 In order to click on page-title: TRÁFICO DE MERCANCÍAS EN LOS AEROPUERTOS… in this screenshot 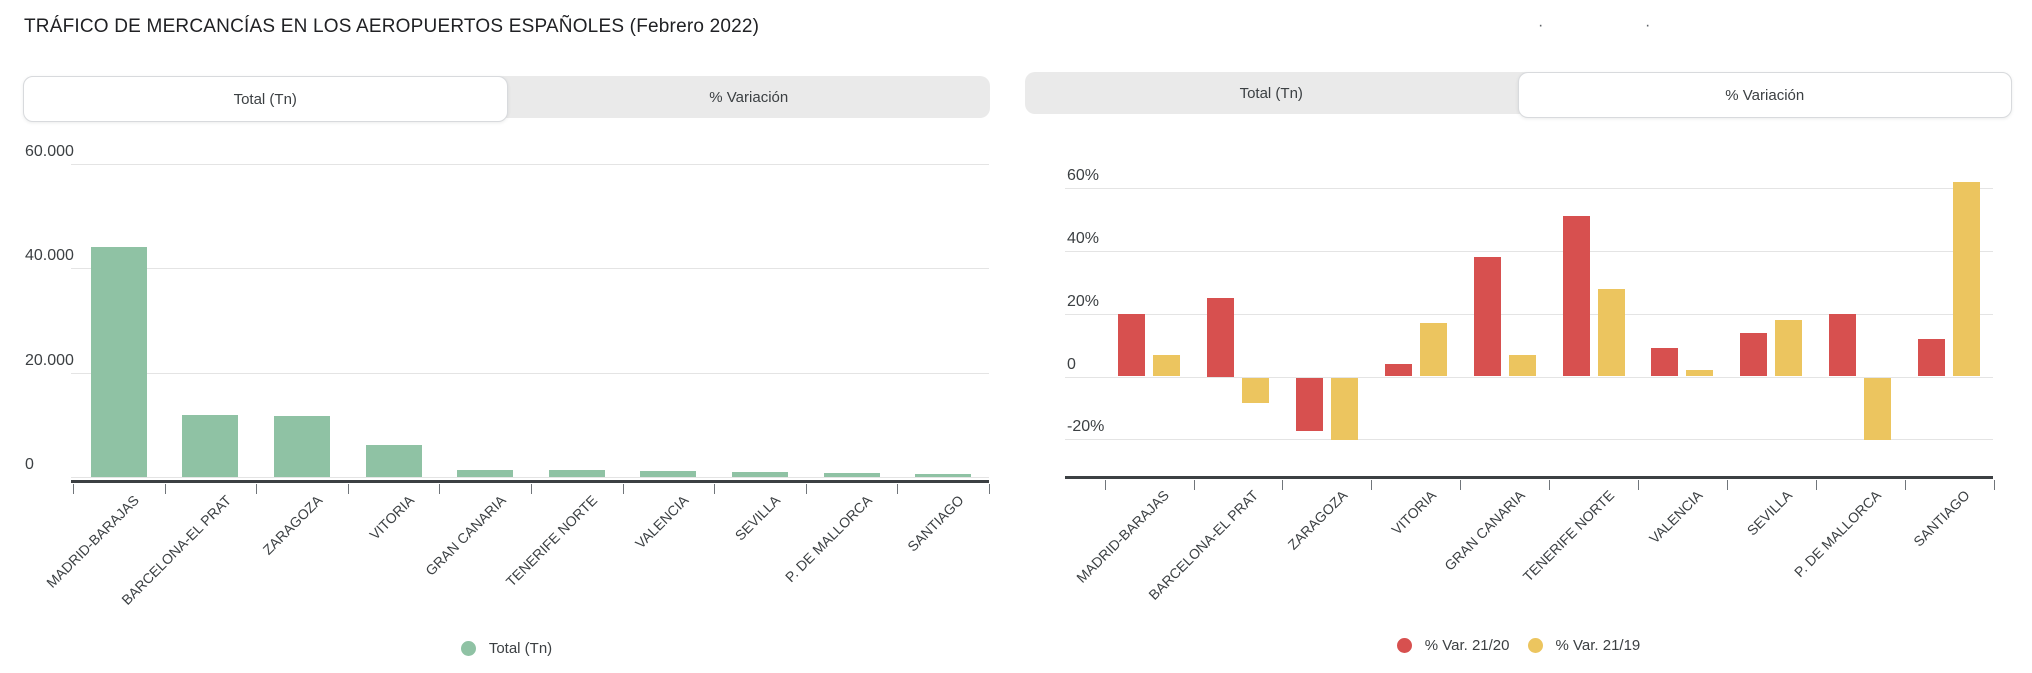, I will do `click(392, 26)`.